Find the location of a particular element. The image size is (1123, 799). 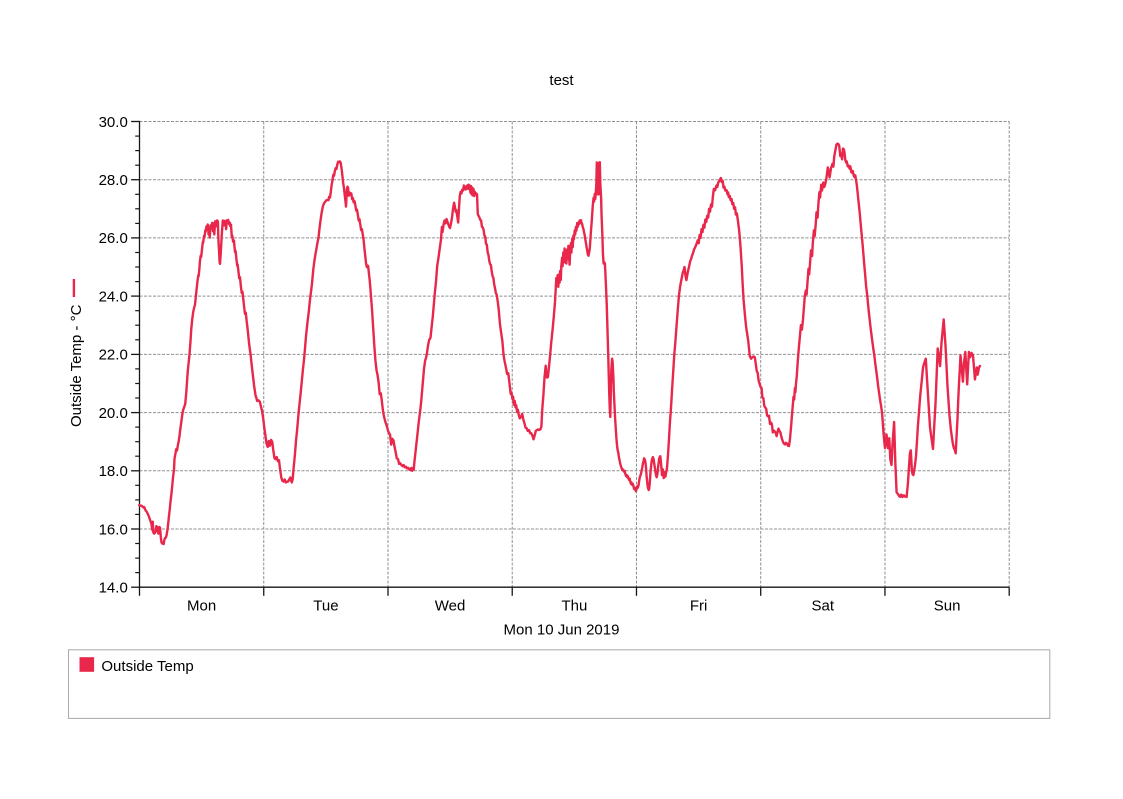

svg-text: Mon 10 Jun 2019 is located at coordinates (562, 630).